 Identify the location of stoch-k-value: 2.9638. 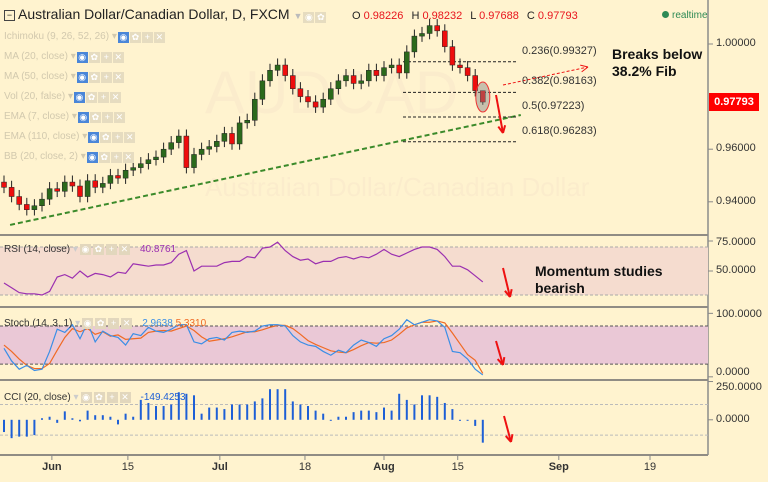
(157, 323).